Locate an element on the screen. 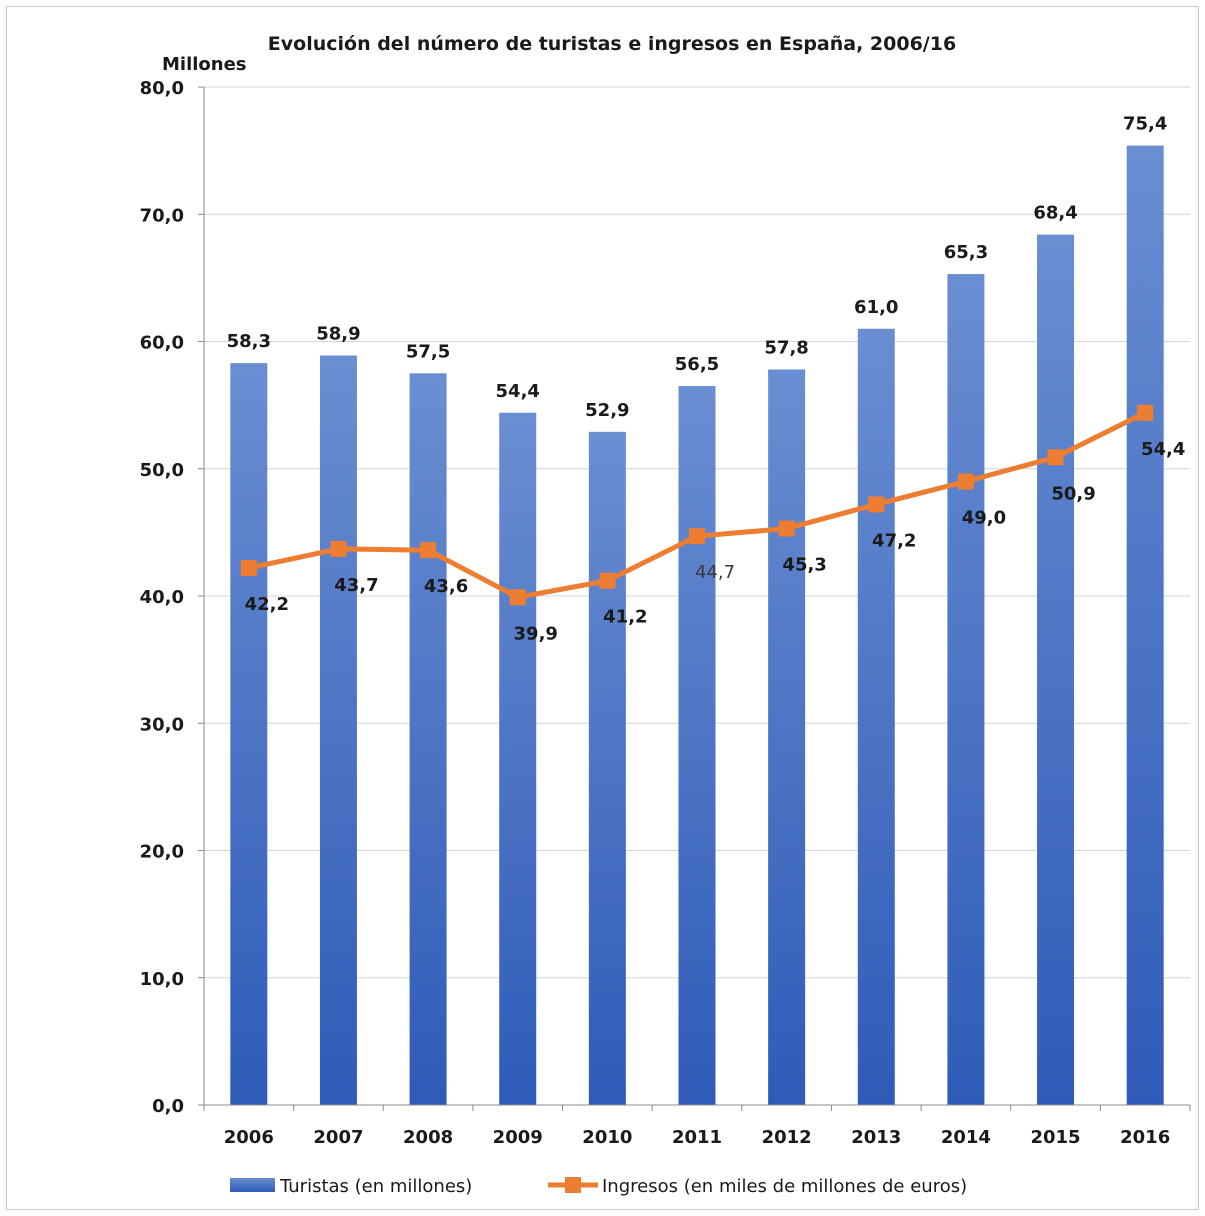 The image size is (1205, 1216). ingresos-marker-2014 is located at coordinates (965, 481).